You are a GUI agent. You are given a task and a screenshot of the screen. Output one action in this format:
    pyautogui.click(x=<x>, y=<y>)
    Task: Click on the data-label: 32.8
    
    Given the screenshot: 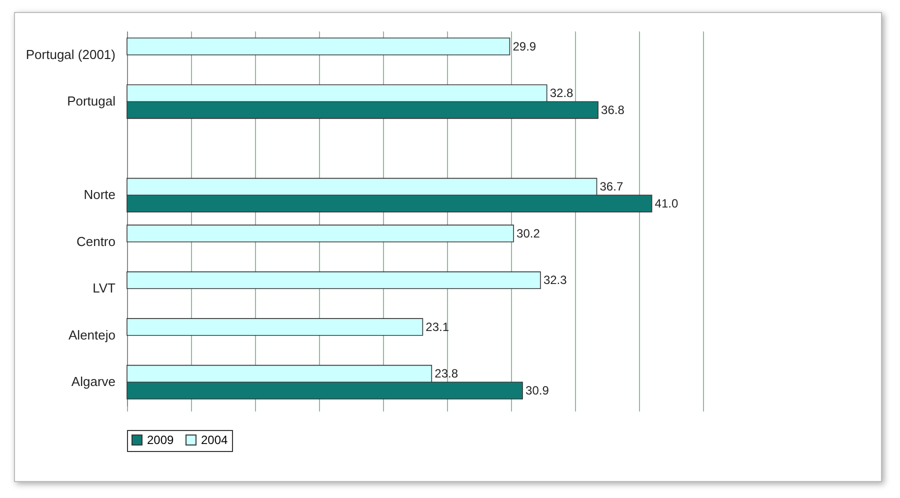 What is the action you would take?
    pyautogui.click(x=562, y=93)
    